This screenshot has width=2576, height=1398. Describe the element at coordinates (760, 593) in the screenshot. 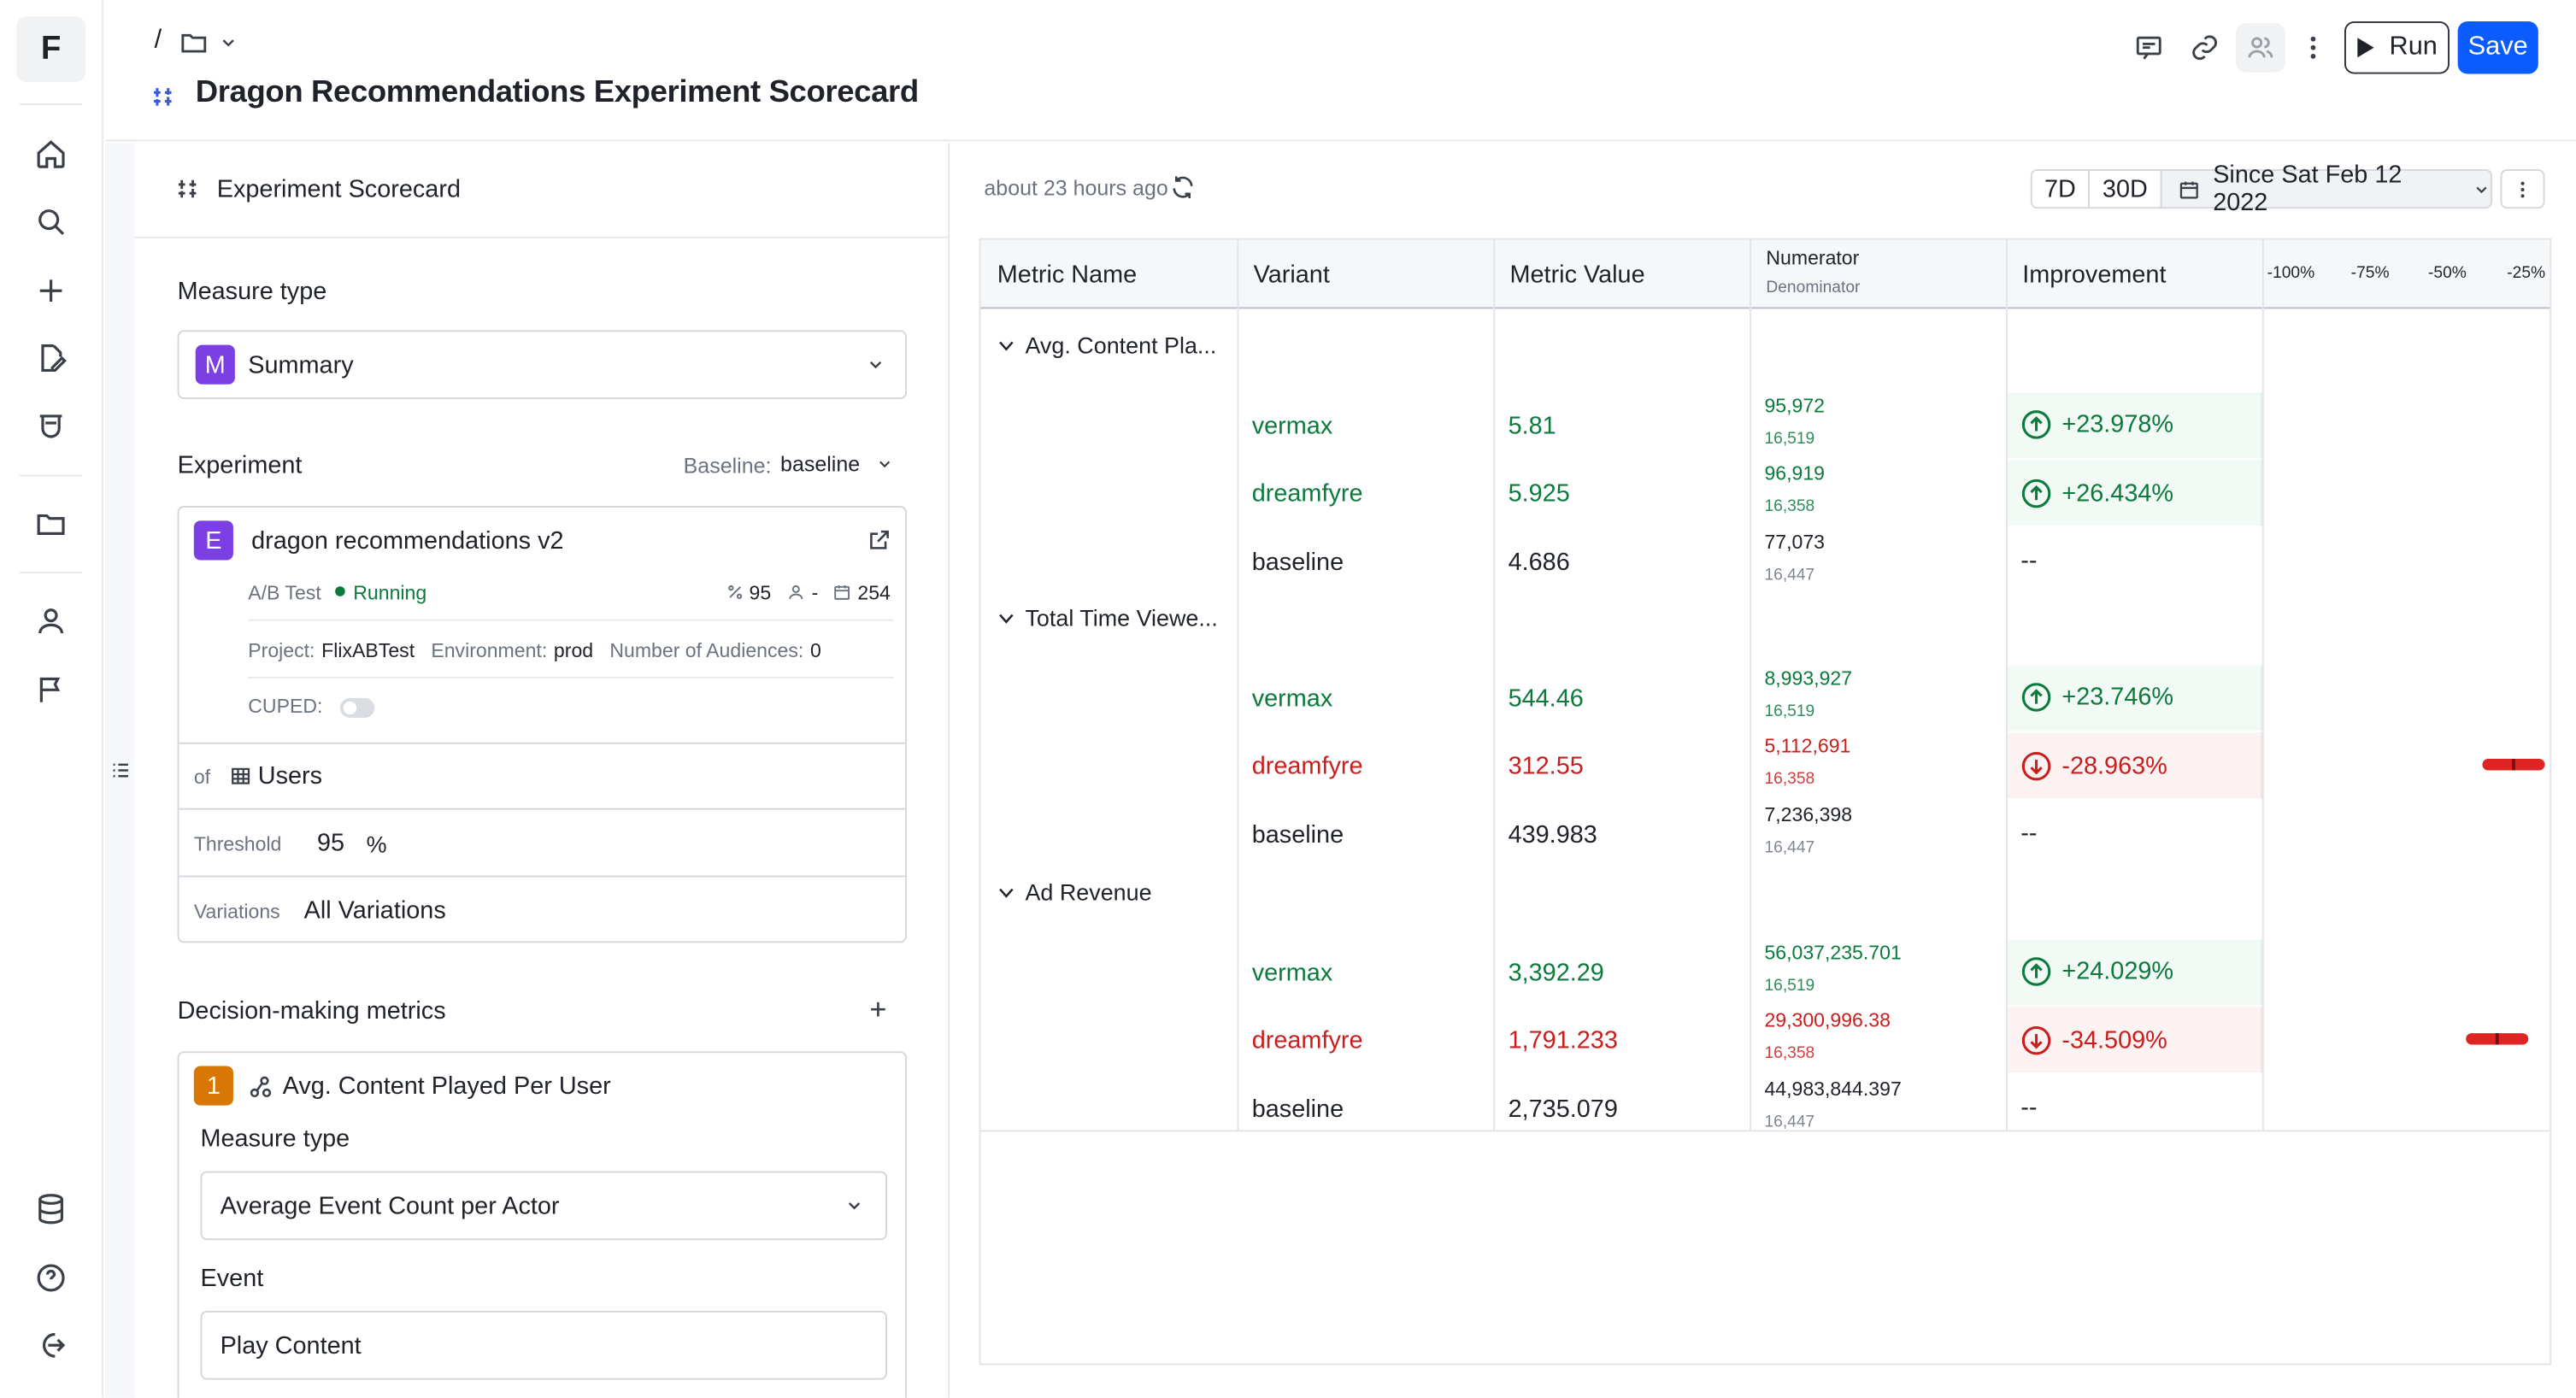

I see `experiment-pct: 95` at that location.